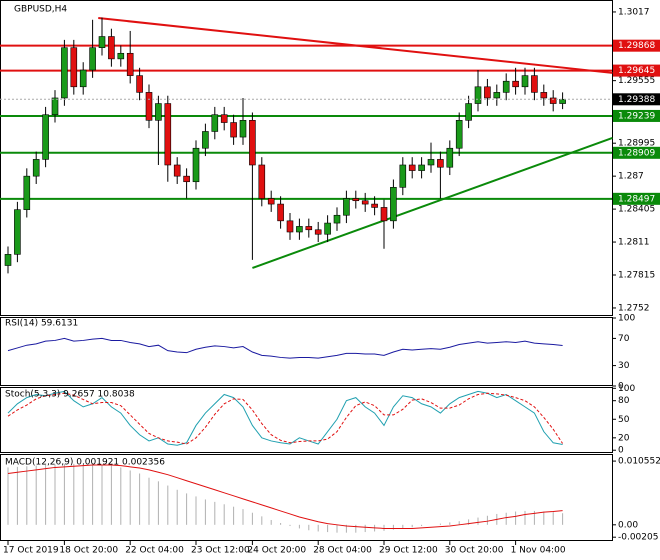  I want to click on level-label: 1.29868, so click(636, 46).